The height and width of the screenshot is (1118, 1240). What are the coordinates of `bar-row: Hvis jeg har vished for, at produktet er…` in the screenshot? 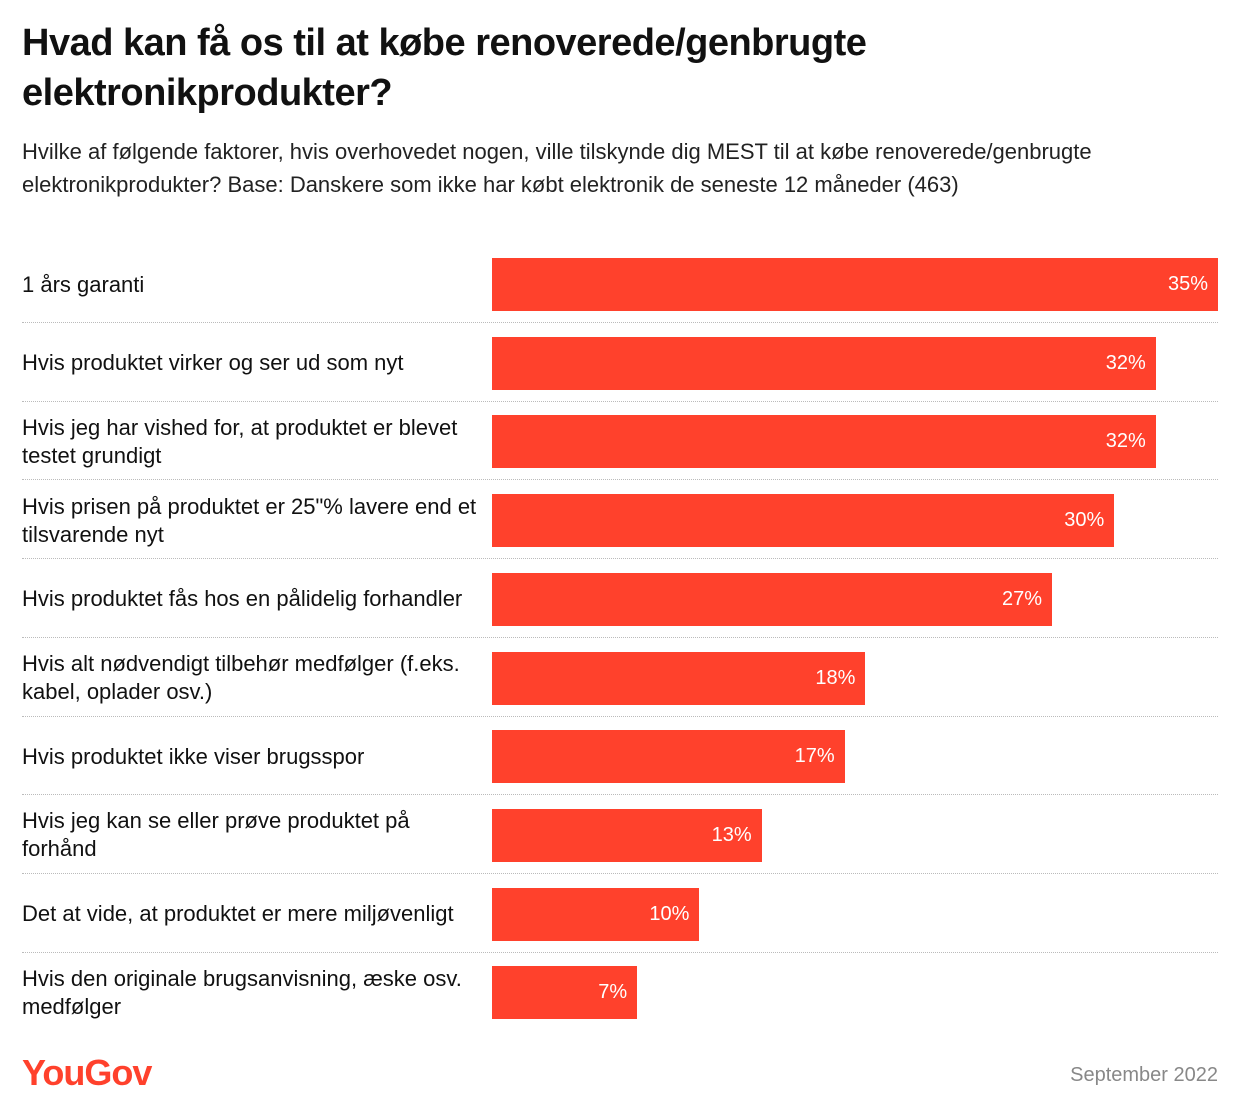 It's located at (620, 447).